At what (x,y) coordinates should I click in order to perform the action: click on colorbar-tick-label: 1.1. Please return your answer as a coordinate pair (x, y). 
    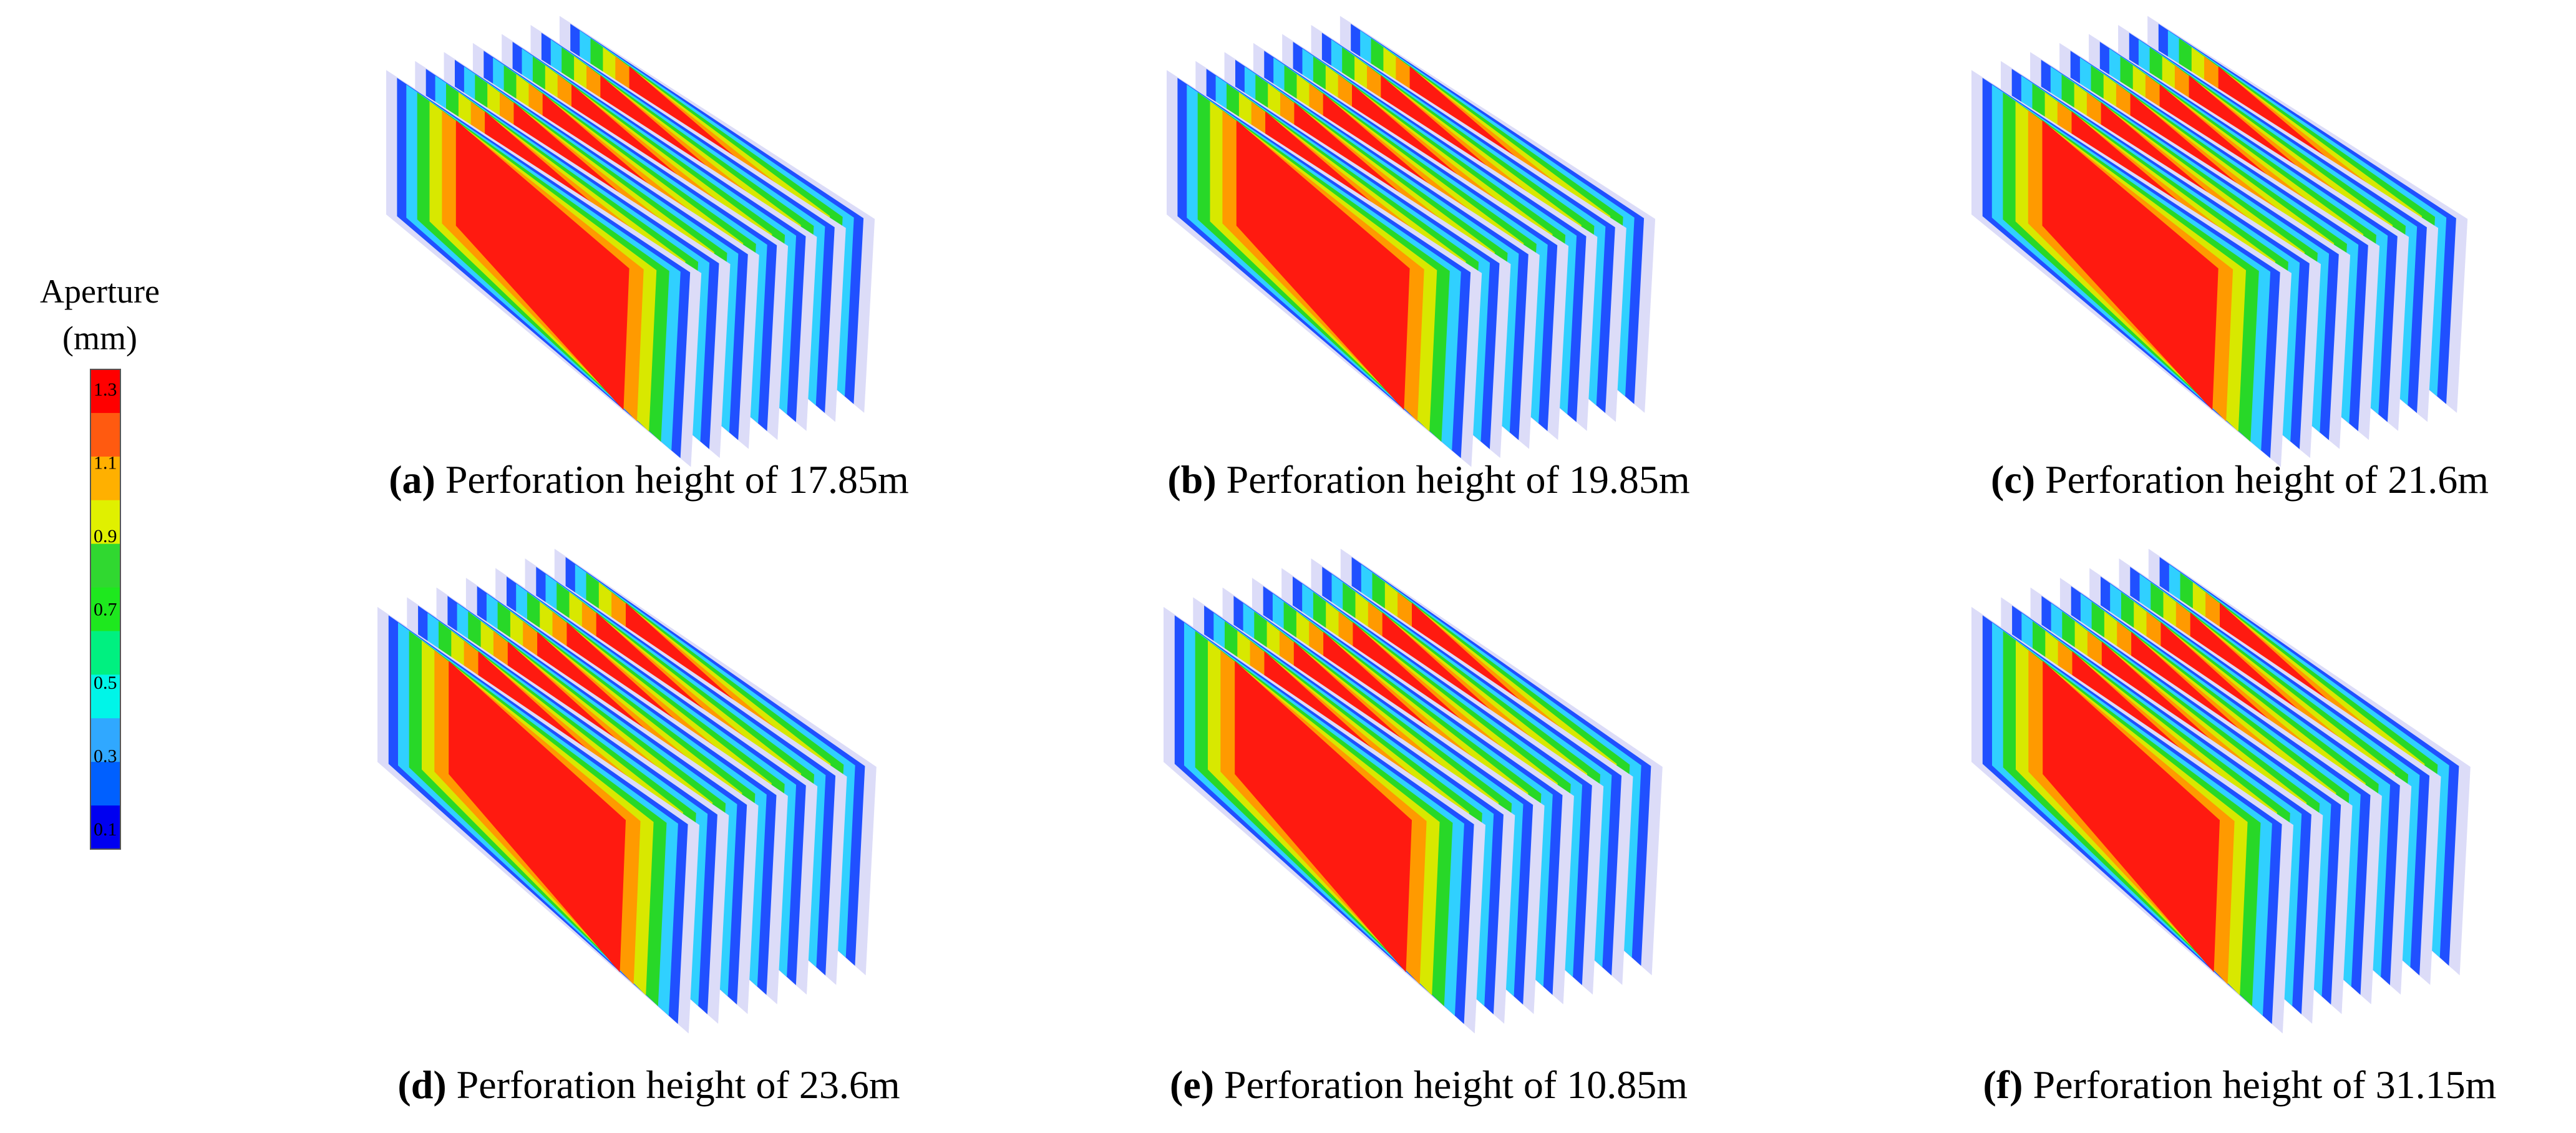
    Looking at the image, I should click on (105, 463).